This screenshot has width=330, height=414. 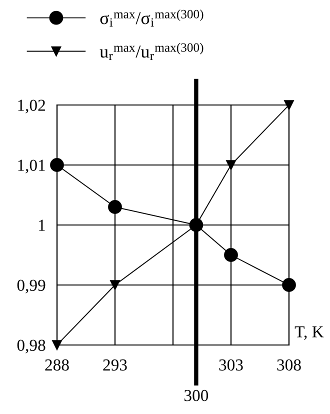 What do you see at coordinates (231, 365) in the screenshot?
I see `x-tick-label: 303` at bounding box center [231, 365].